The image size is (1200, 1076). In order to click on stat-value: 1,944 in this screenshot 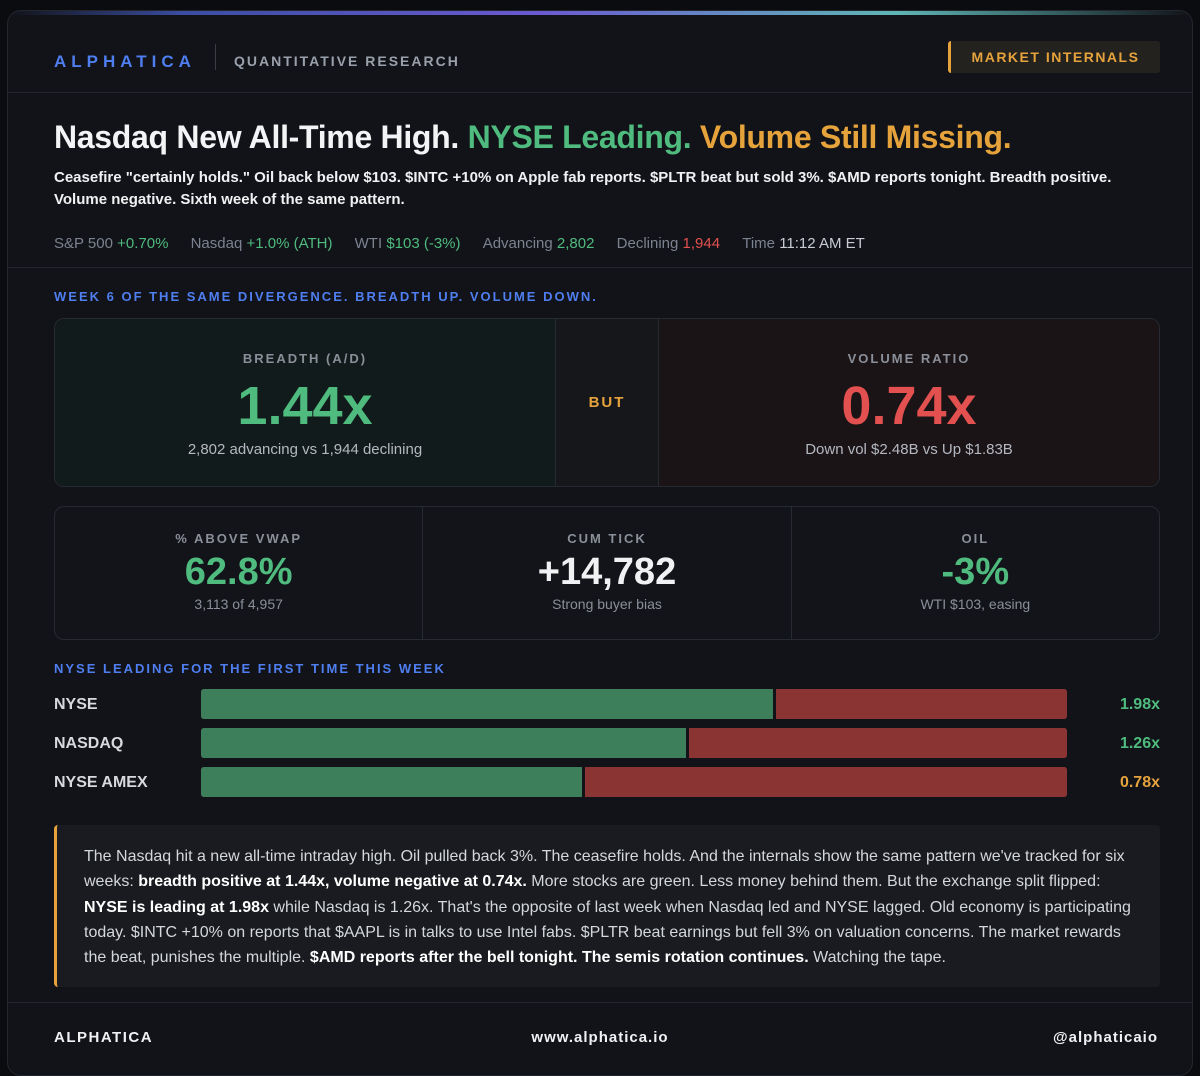, I will do `click(701, 243)`.